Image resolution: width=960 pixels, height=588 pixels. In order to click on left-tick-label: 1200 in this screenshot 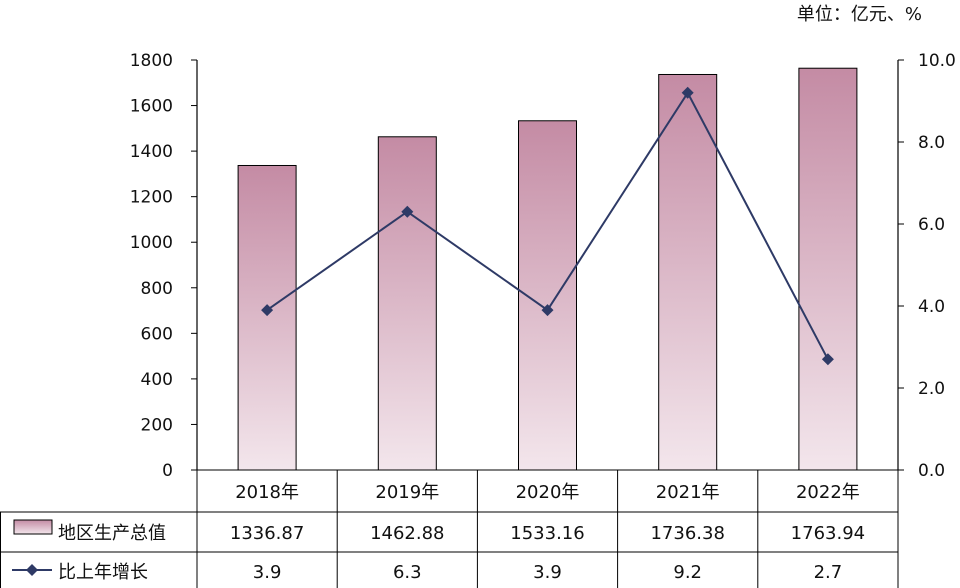, I will do `click(151, 198)`.